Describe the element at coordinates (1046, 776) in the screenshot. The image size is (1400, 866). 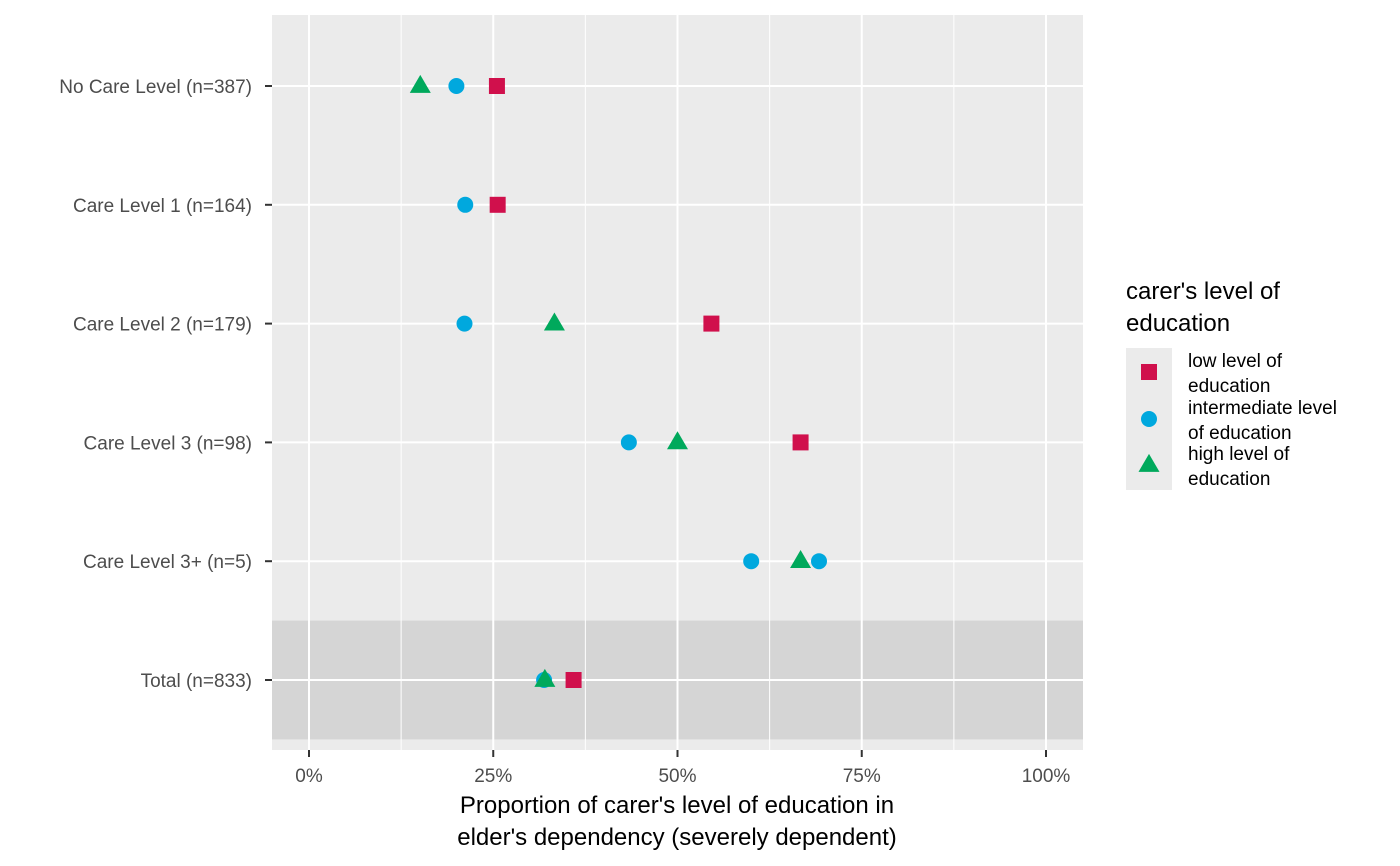
I see `x-tick-label: 100%` at that location.